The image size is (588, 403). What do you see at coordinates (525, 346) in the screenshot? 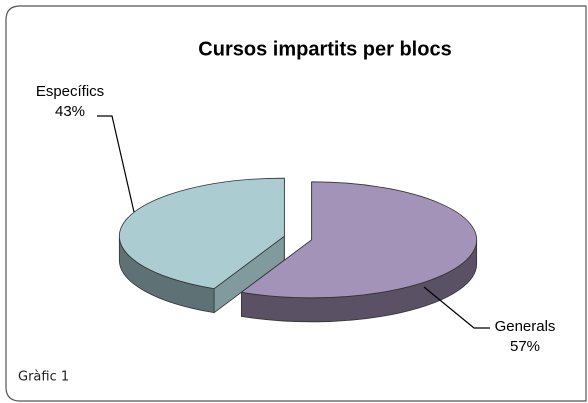
I see `slice-value-label: 57%` at bounding box center [525, 346].